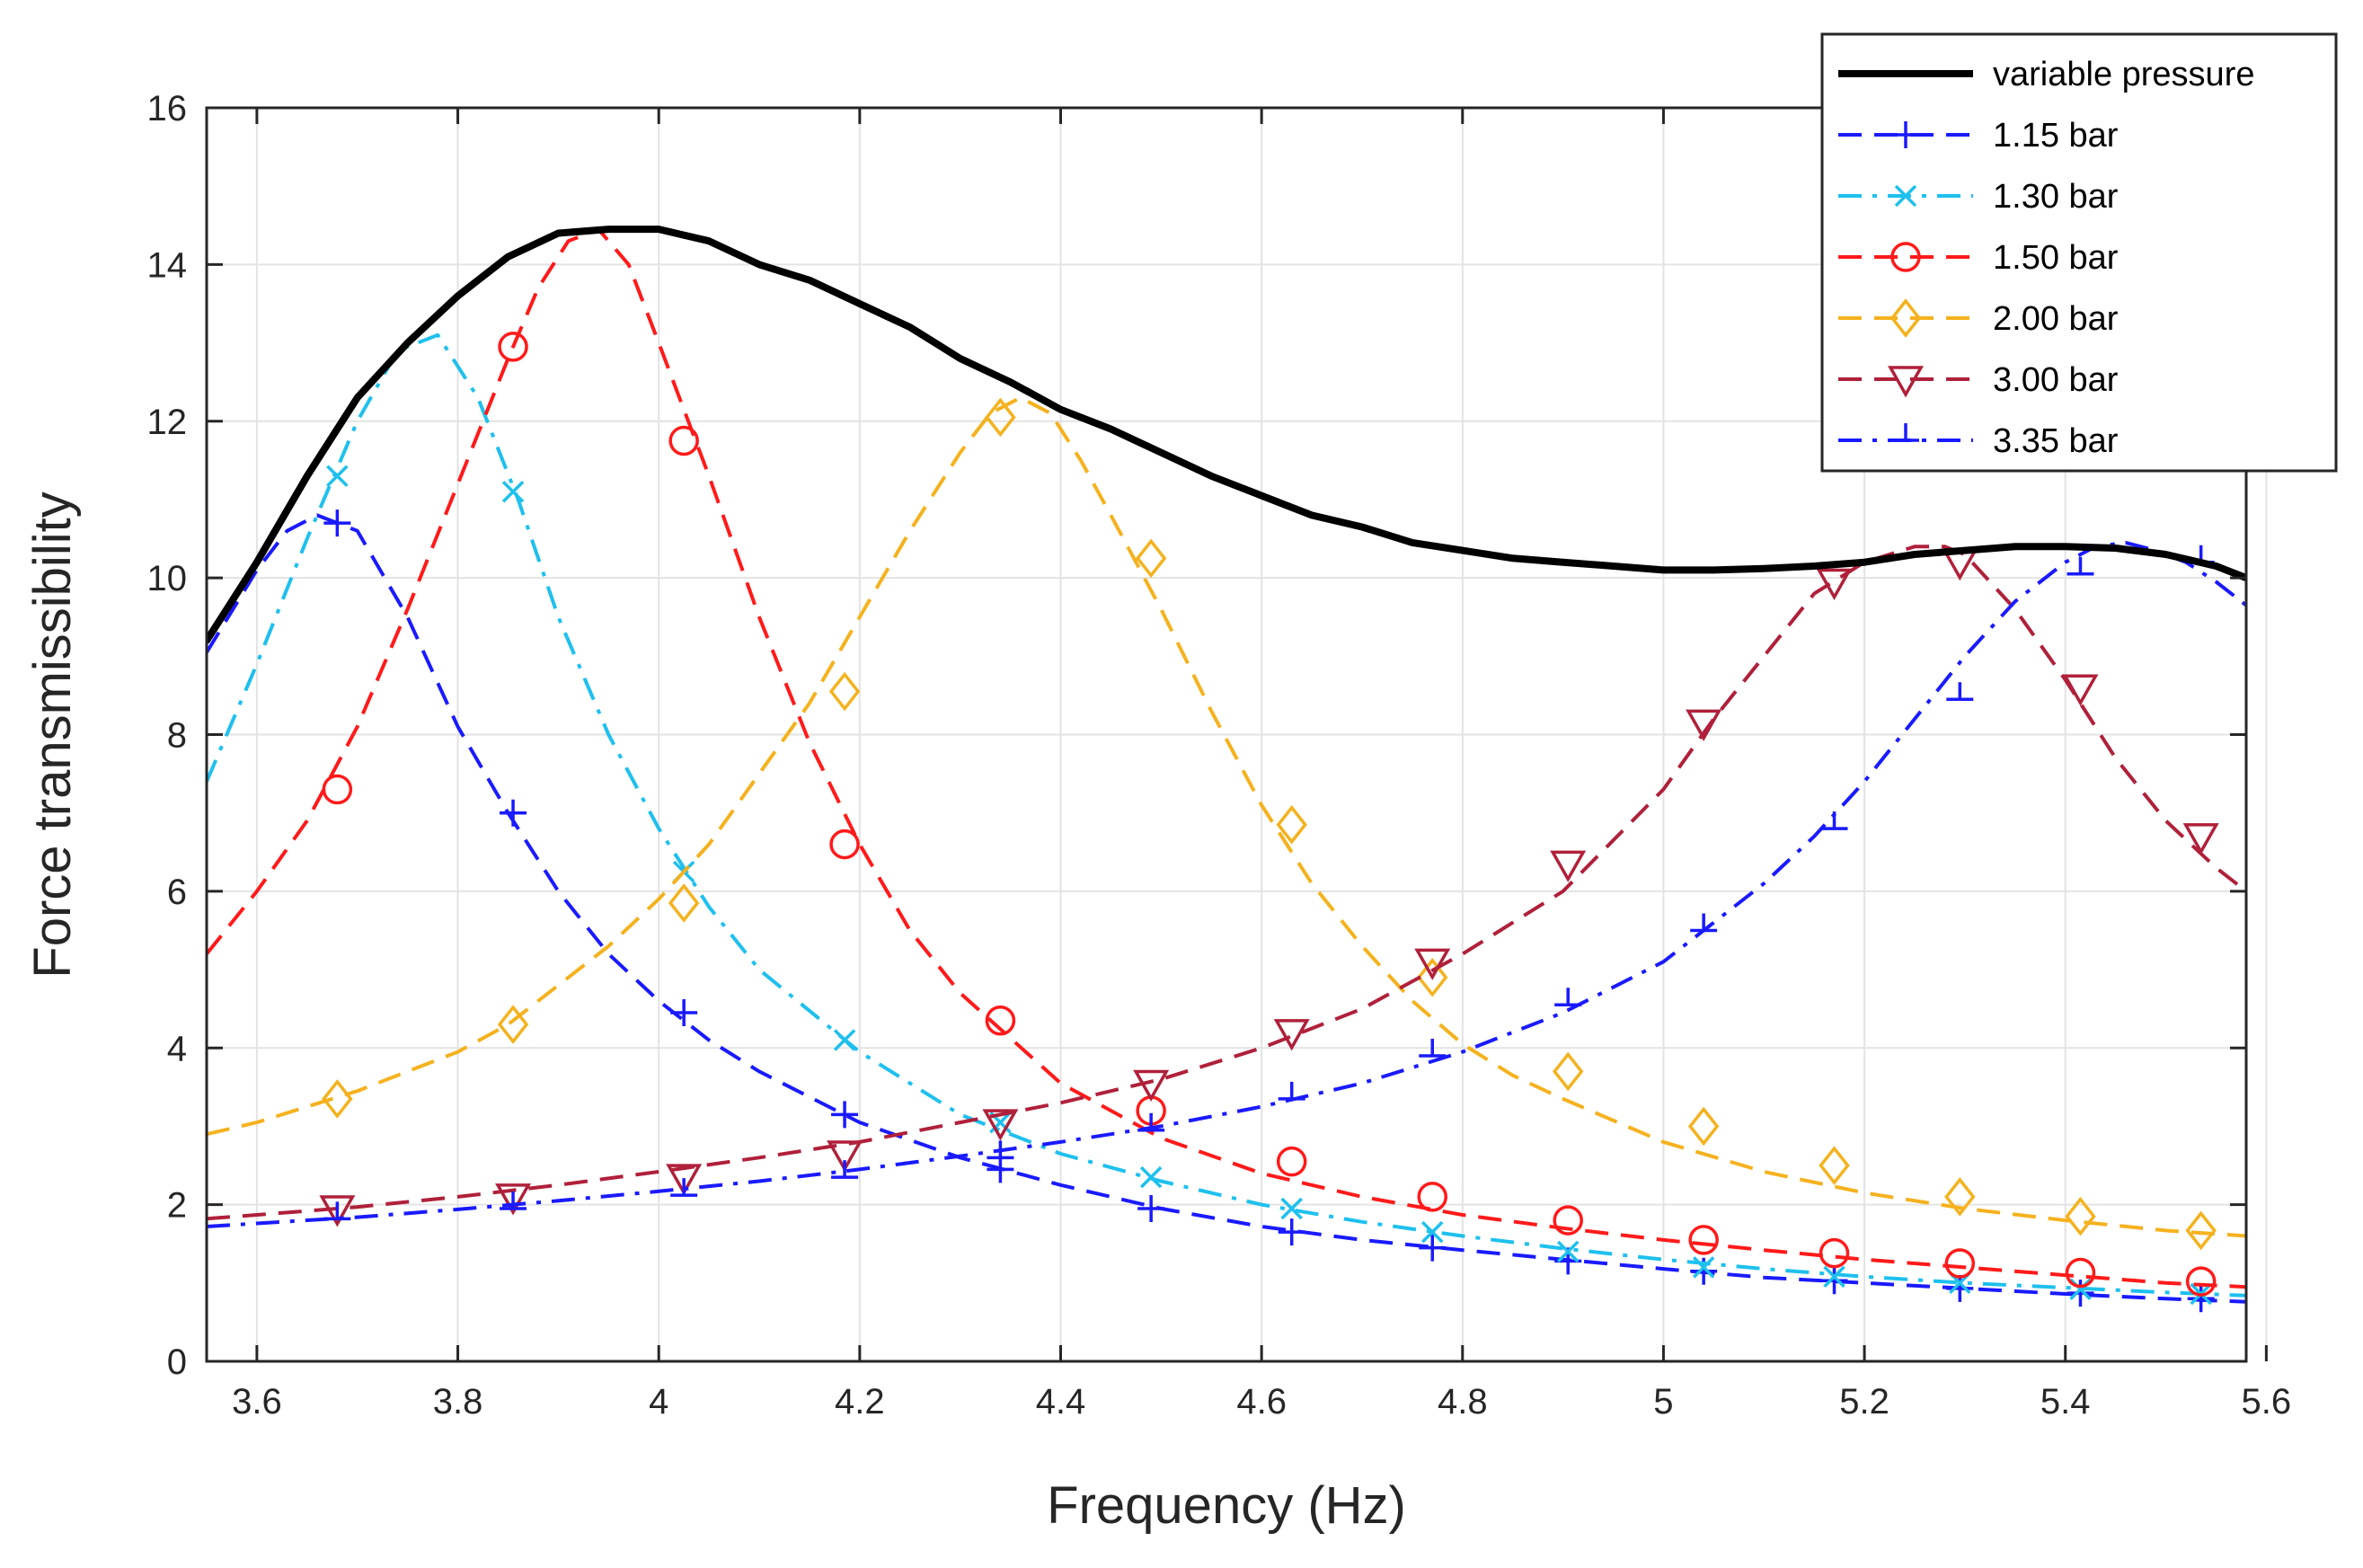 The width and height of the screenshot is (2363, 1568). I want to click on y-tick-label: 8, so click(177, 736).